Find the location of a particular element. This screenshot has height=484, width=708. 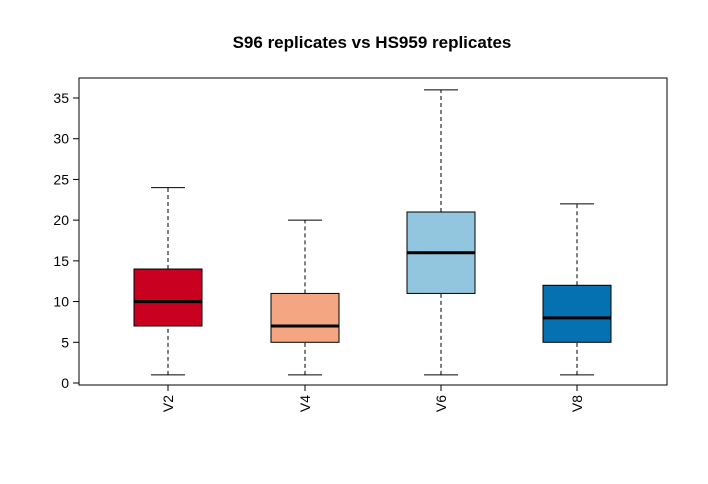

x-axis: V2 V4 V6 V8 is located at coordinates (372, 398).